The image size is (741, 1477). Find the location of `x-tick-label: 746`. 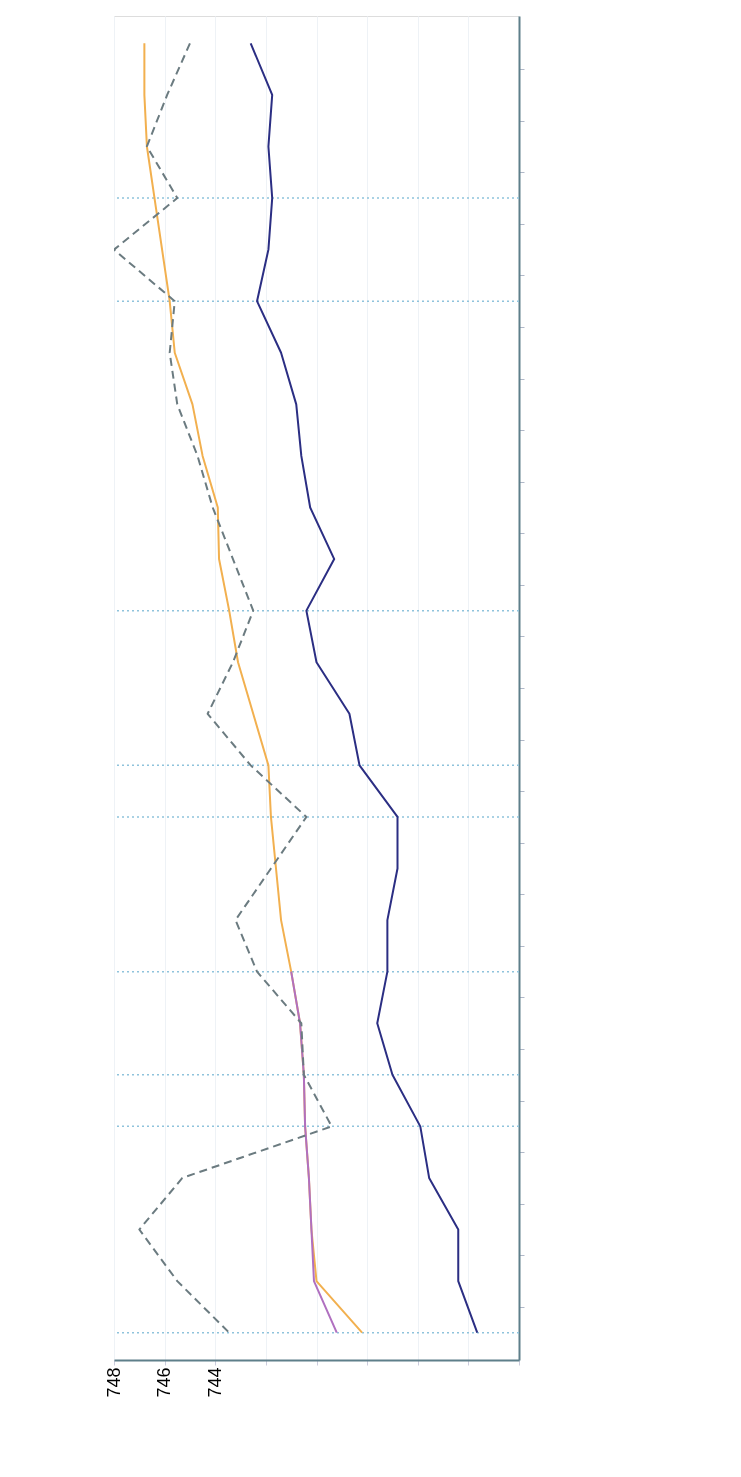

x-tick-label: 746 is located at coordinates (164, 1382).